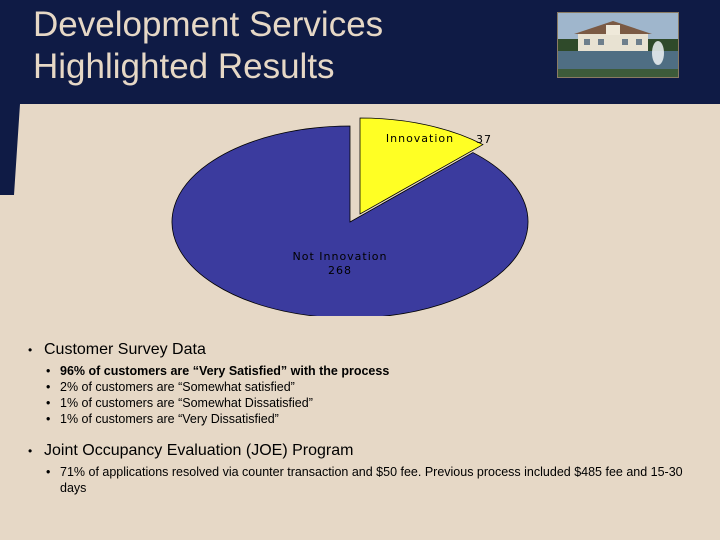 Image resolution: width=720 pixels, height=540 pixels. What do you see at coordinates (208, 45) in the screenshot?
I see `slide-title: Development Services Highlighted Results` at bounding box center [208, 45].